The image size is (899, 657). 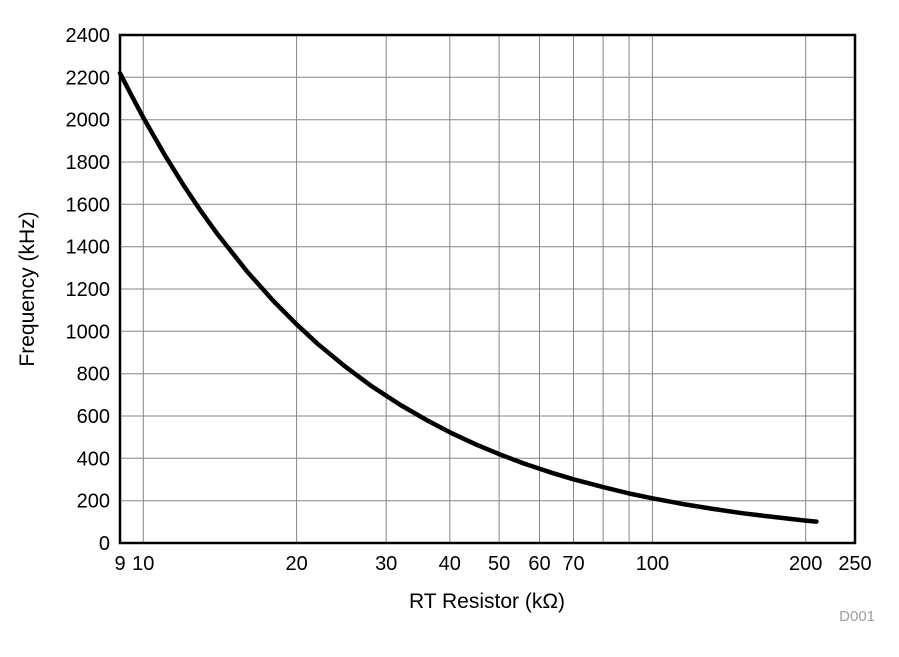 What do you see at coordinates (88, 36) in the screenshot?
I see `y-tick-label: 2400` at bounding box center [88, 36].